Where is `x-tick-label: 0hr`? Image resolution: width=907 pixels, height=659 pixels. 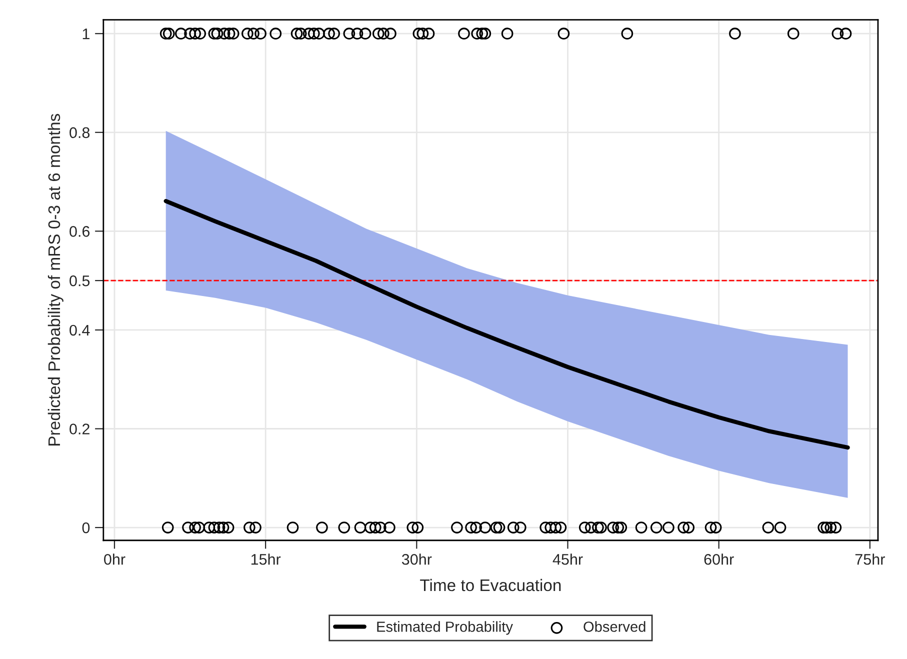 x-tick-label: 0hr is located at coordinates (115, 559).